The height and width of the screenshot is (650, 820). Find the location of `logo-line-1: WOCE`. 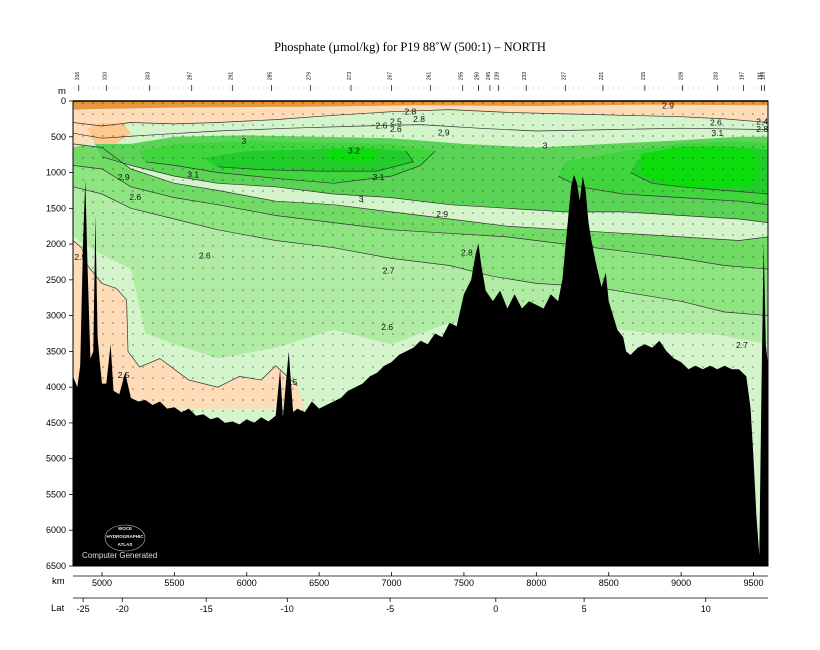

logo-line-1: WOCE is located at coordinates (125, 528).